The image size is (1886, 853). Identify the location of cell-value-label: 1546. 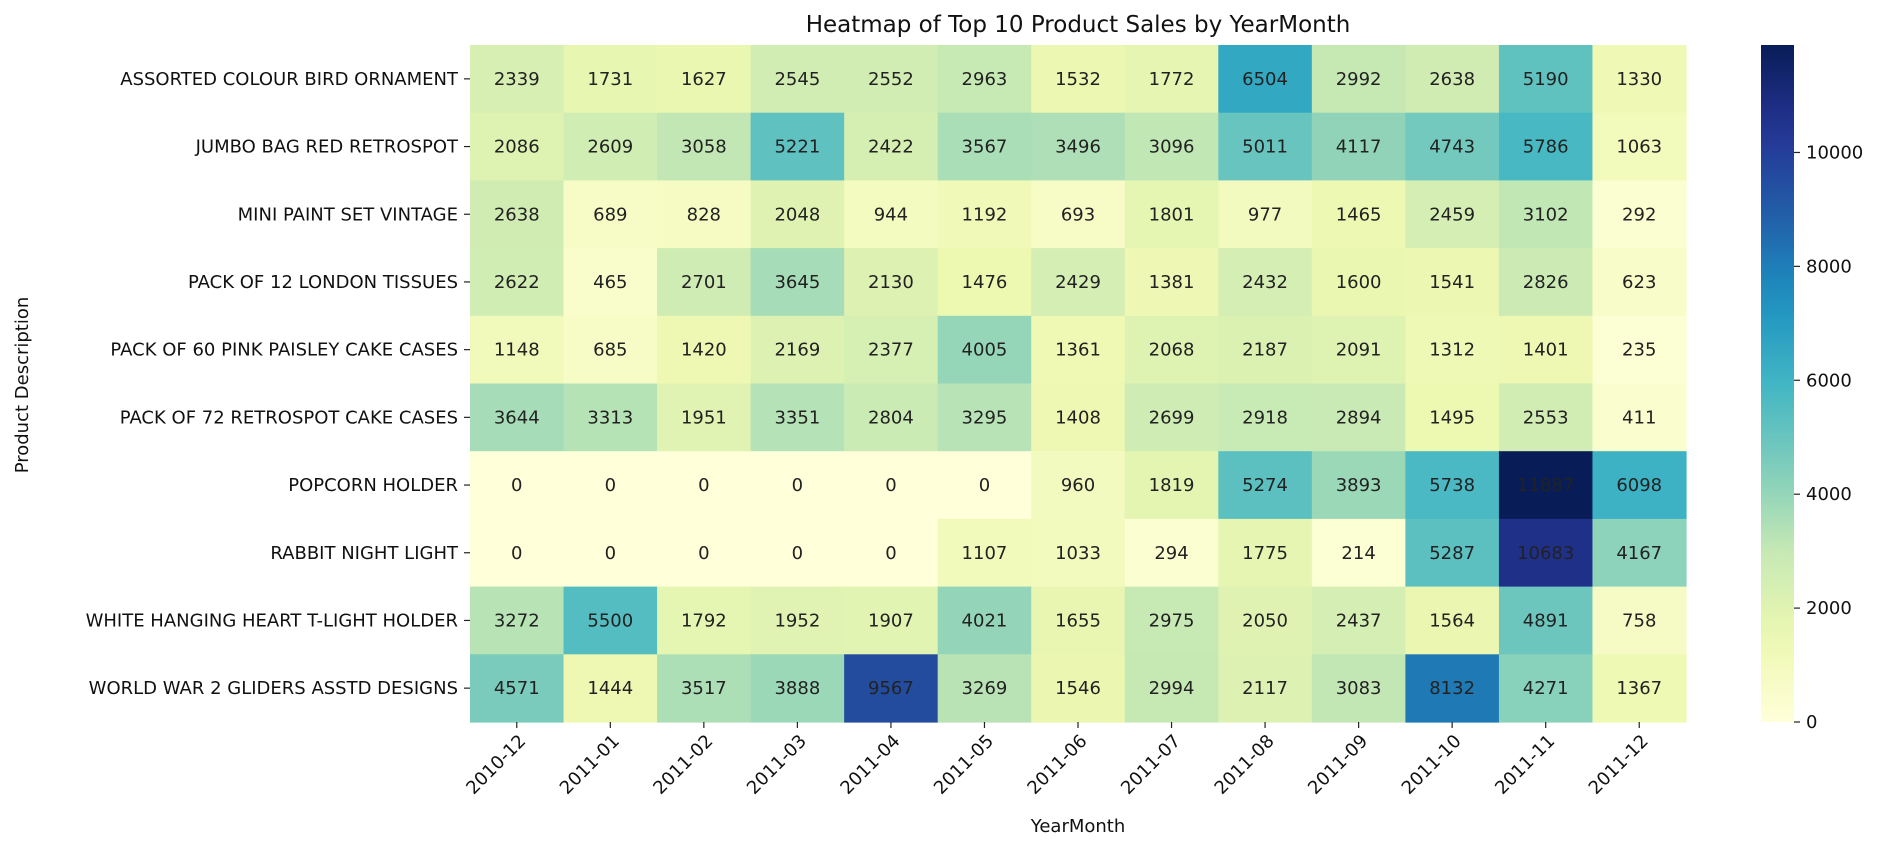
(1078, 688).